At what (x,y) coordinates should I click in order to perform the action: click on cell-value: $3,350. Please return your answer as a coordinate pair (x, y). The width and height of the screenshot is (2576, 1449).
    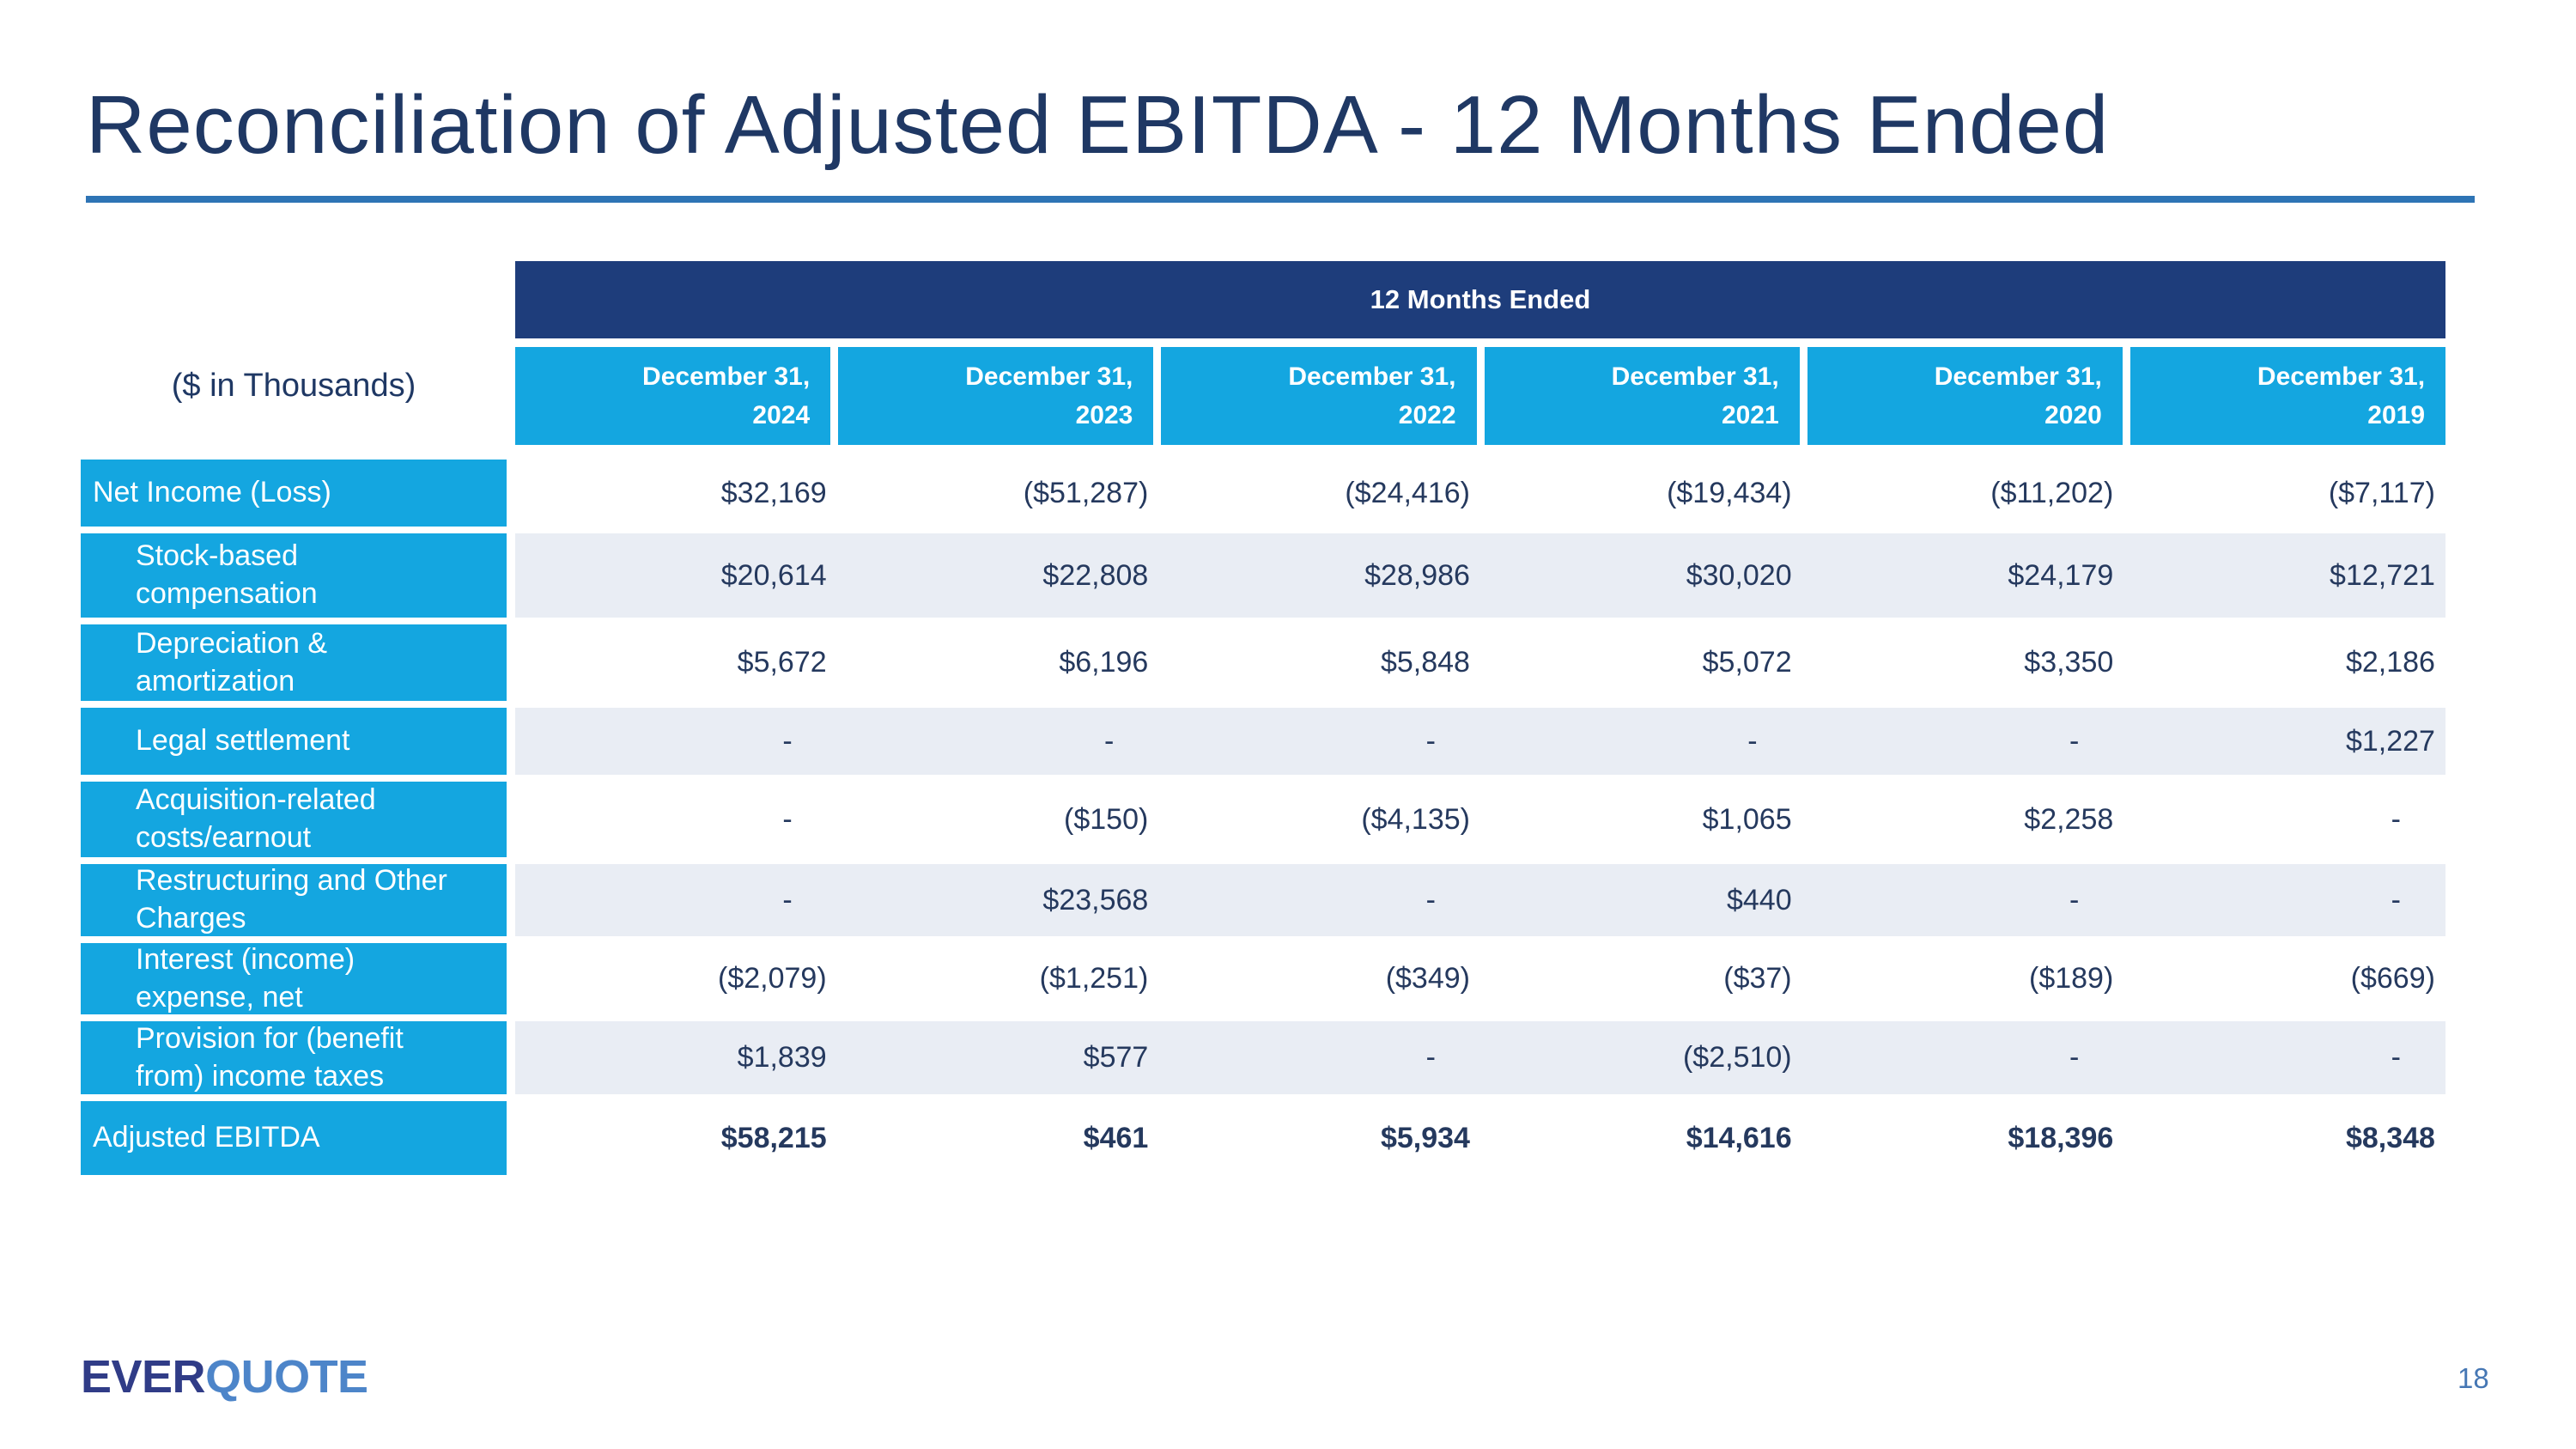
    Looking at the image, I should click on (2069, 662).